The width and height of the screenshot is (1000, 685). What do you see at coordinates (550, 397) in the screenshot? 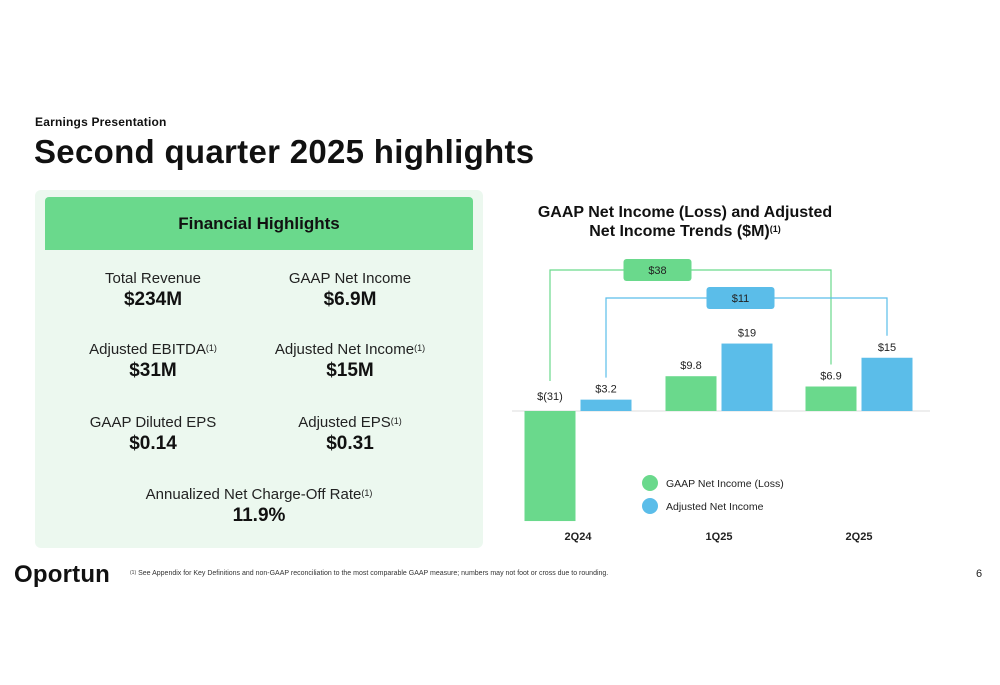
I see `data-label: $(31)` at bounding box center [550, 397].